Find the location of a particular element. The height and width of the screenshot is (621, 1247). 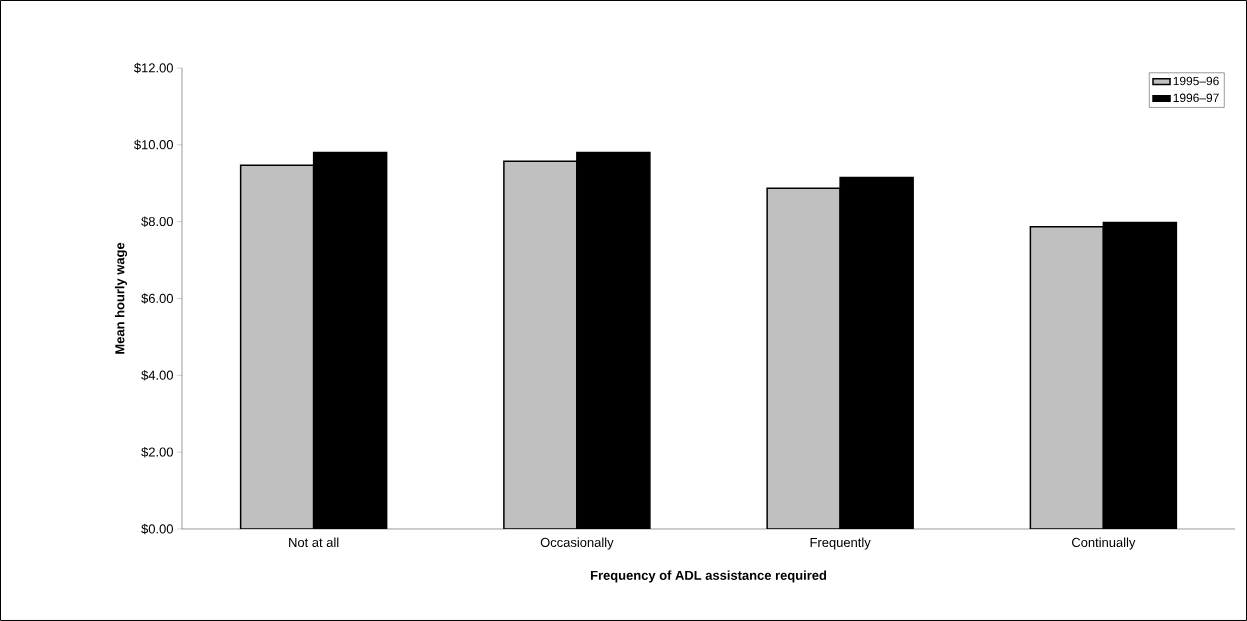

y-axis-title: Mean hourly wage is located at coordinates (121, 298).